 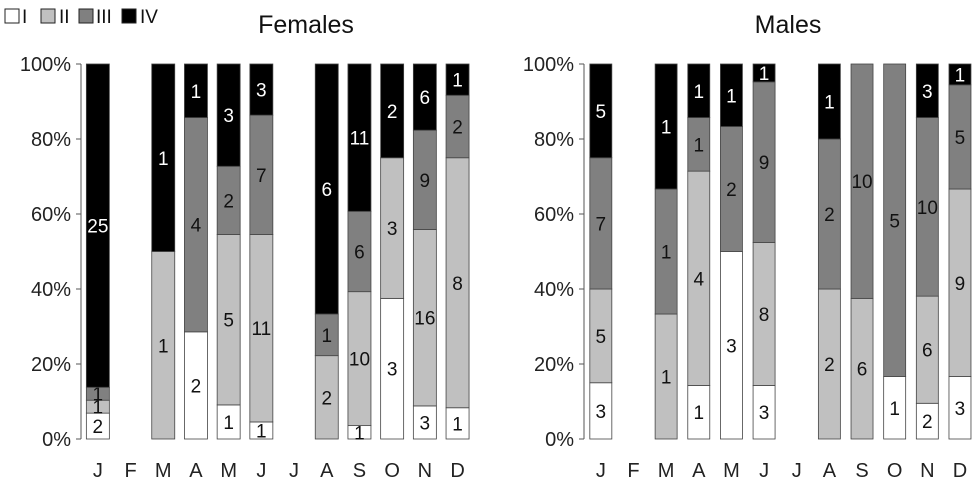 What do you see at coordinates (861, 471) in the screenshot?
I see `males-x-tick-label: S` at bounding box center [861, 471].